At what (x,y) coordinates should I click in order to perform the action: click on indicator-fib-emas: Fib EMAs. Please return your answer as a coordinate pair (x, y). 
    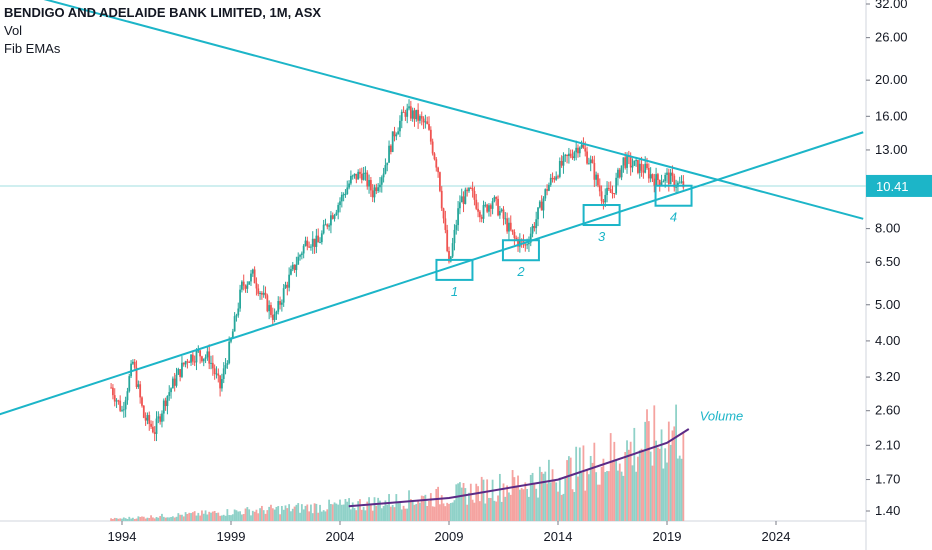
    Looking at the image, I should click on (32, 48).